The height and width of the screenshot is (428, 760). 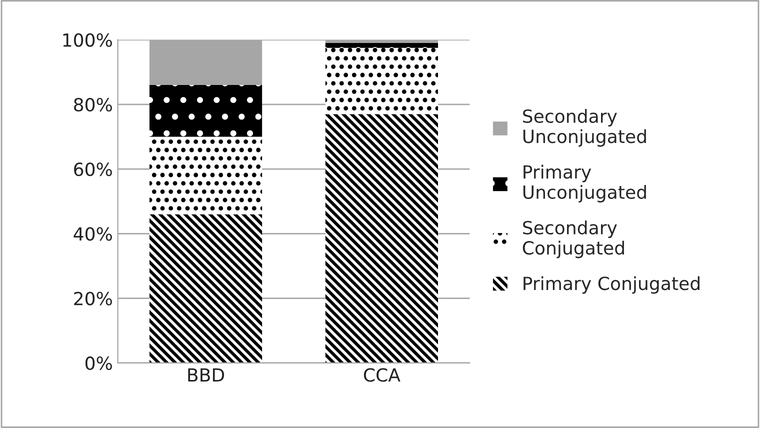 What do you see at coordinates (93, 105) in the screenshot?
I see `y-tick-label: 80%` at bounding box center [93, 105].